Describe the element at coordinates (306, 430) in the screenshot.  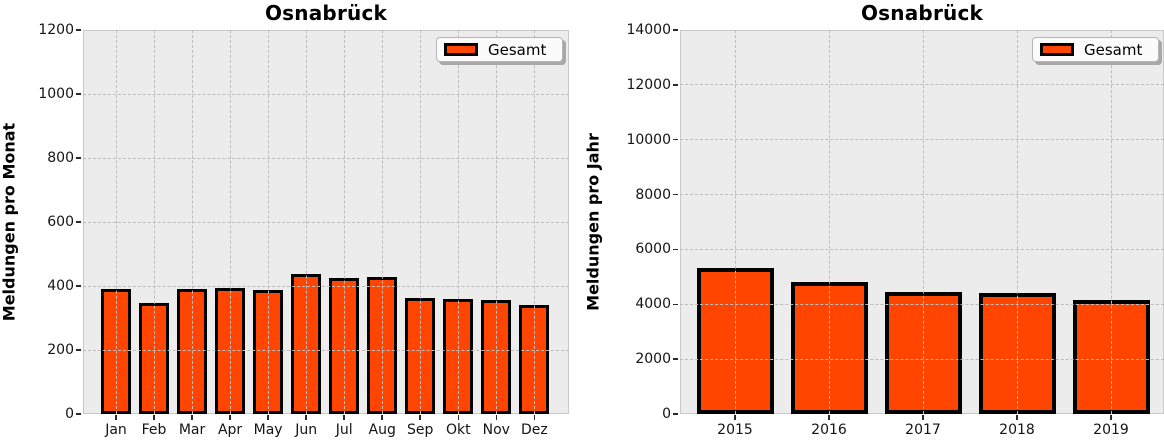
I see `x-tick-label: Jun` at that location.